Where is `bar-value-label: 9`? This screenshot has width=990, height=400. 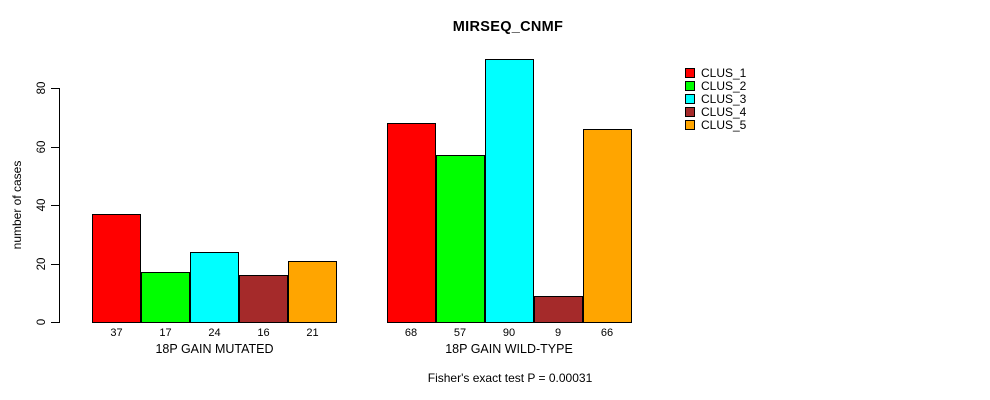
bar-value-label: 9 is located at coordinates (558, 333).